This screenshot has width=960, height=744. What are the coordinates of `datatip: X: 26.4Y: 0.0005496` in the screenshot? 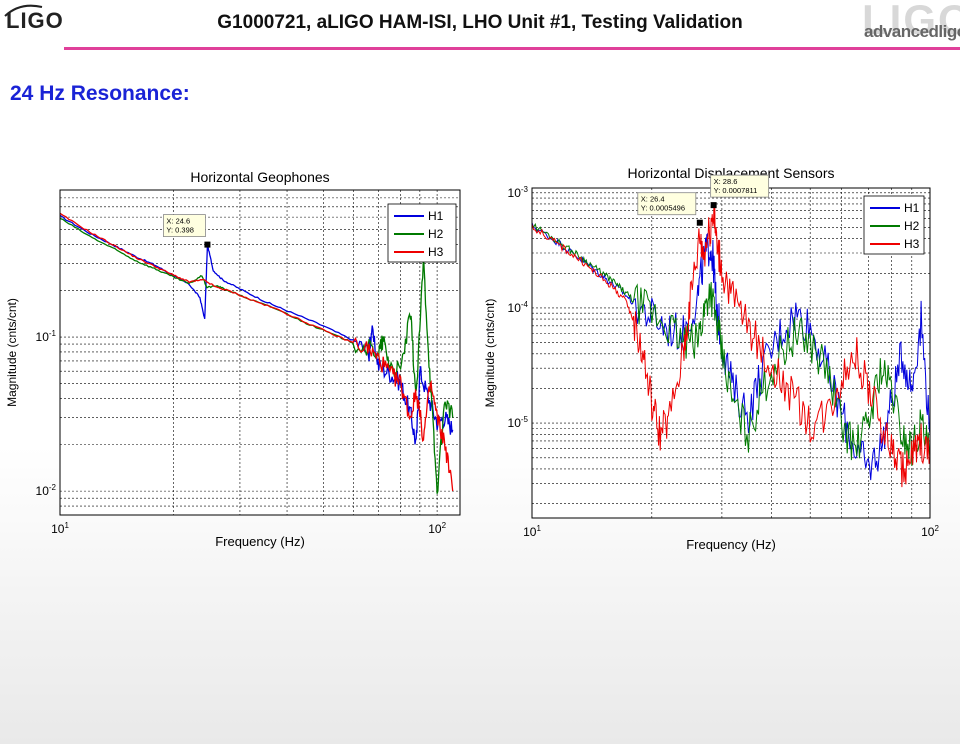 It's located at (670, 209).